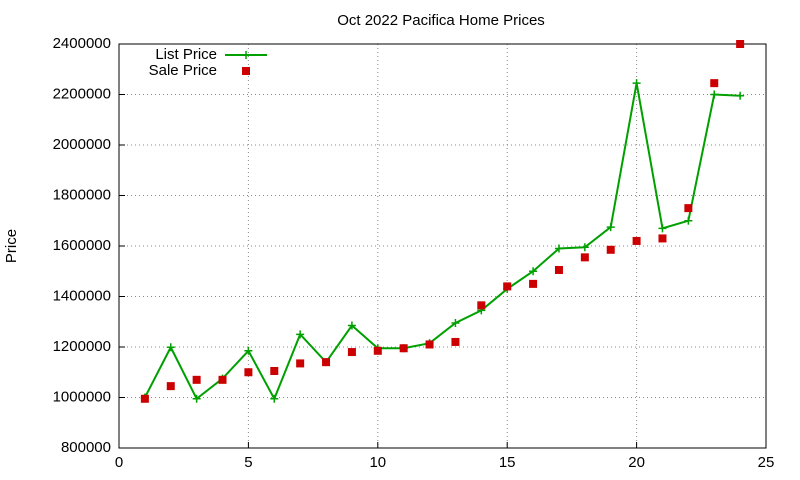 This screenshot has height=480, width=800. I want to click on x-tick-label: 25, so click(766, 462).